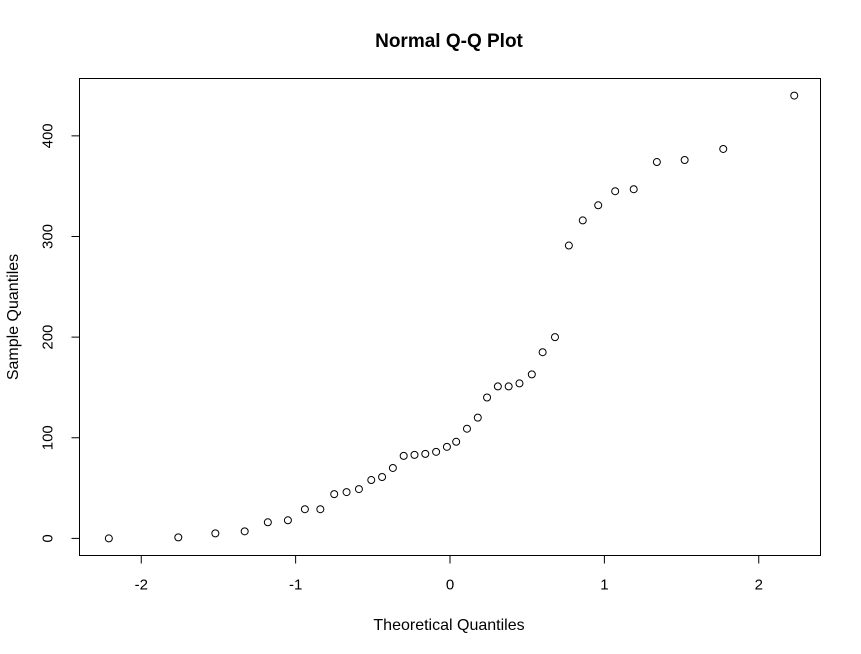 The width and height of the screenshot is (861, 654). I want to click on x-tick-label: 0, so click(450, 585).